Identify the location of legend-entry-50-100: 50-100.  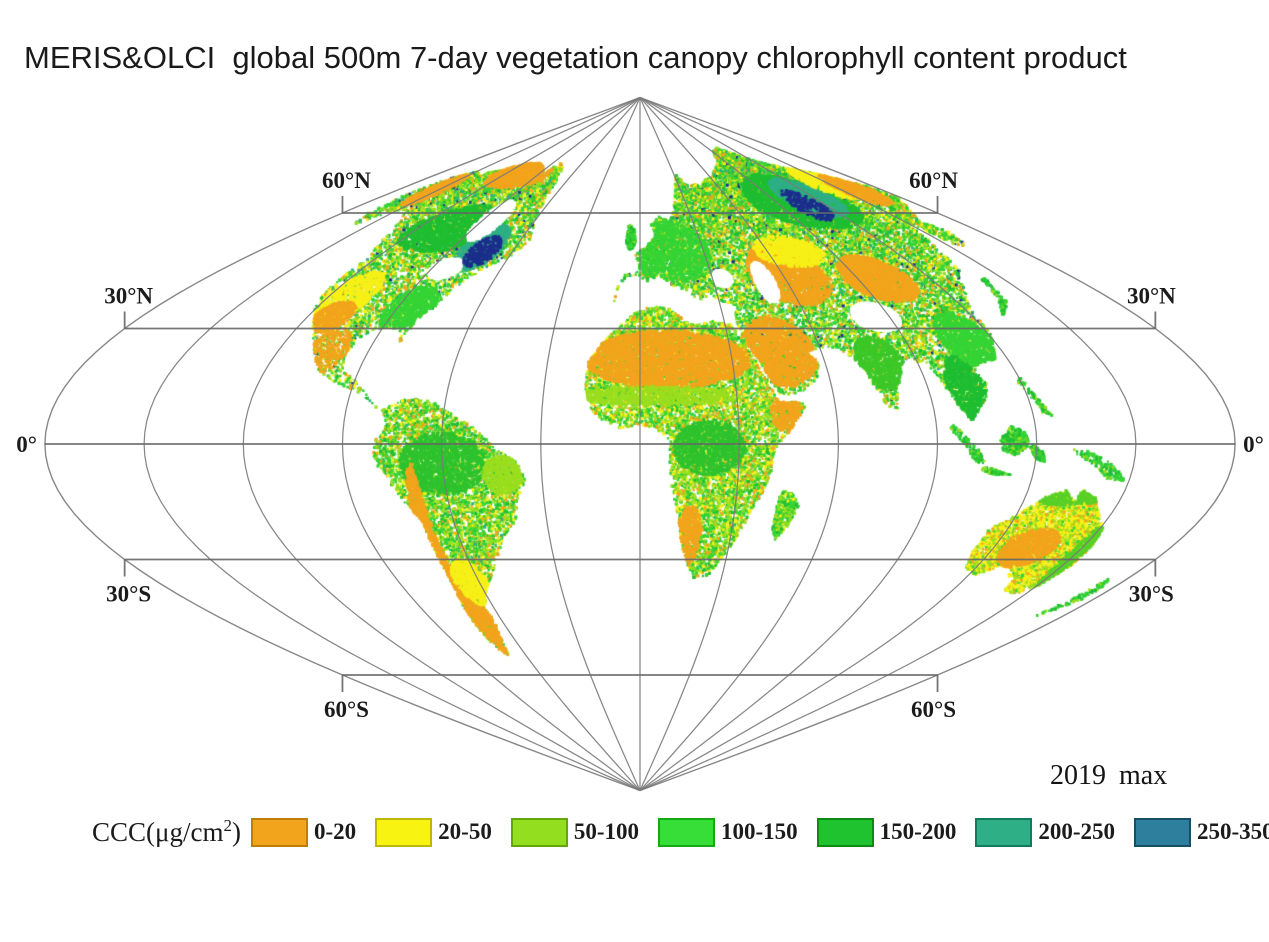
(574, 832).